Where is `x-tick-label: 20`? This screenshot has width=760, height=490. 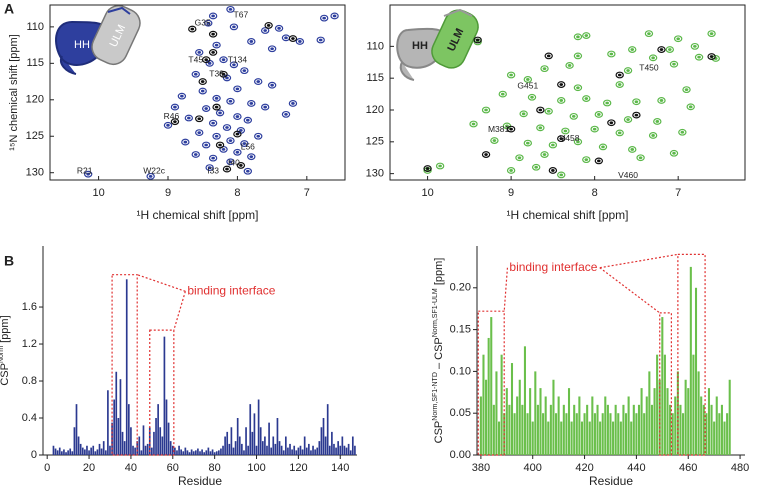
x-tick-label: 20 is located at coordinates (89, 468).